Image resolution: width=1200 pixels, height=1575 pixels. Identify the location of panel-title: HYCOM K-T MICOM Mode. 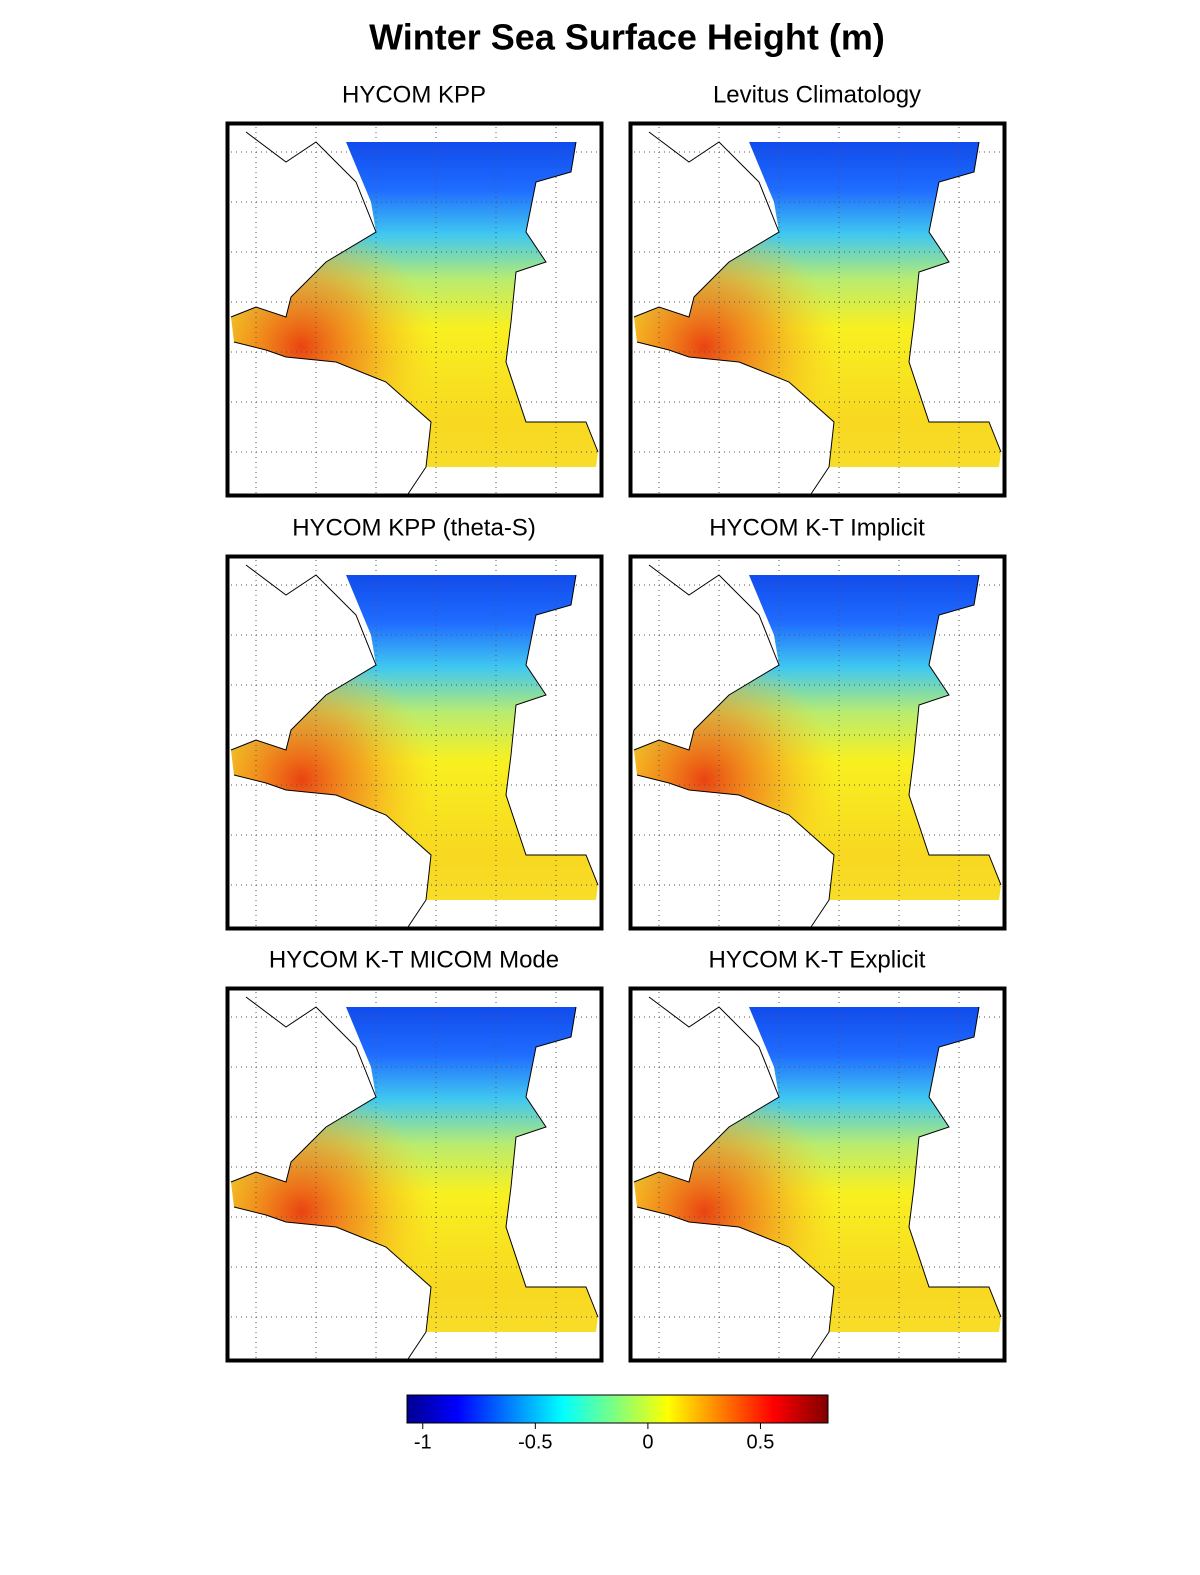
(414, 959).